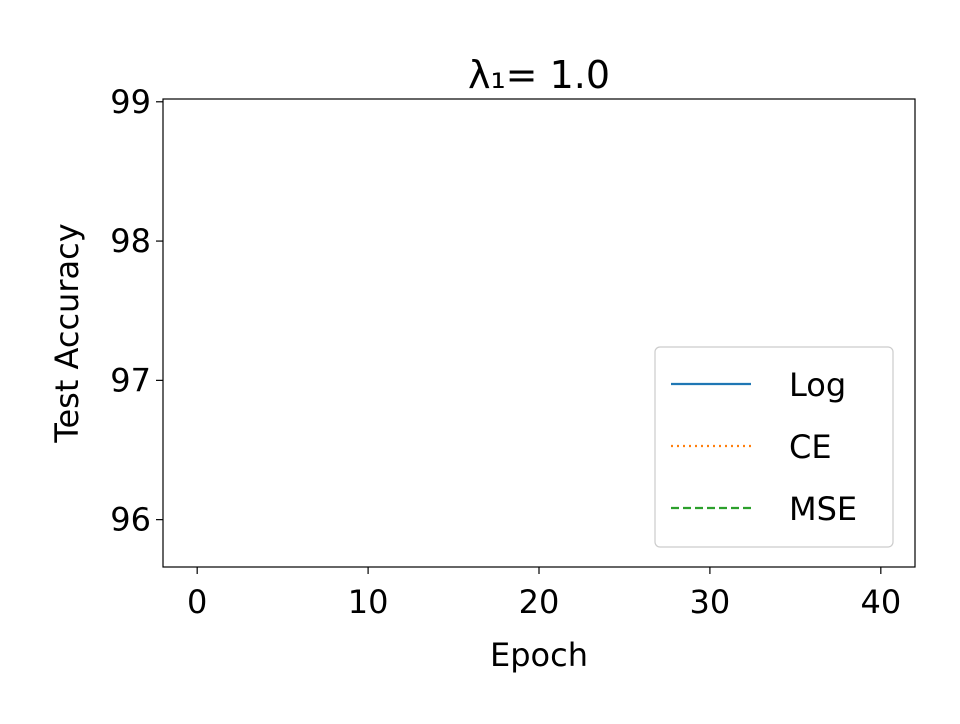  What do you see at coordinates (67, 333) in the screenshot?
I see `y-axis-label: Test Accuracy` at bounding box center [67, 333].